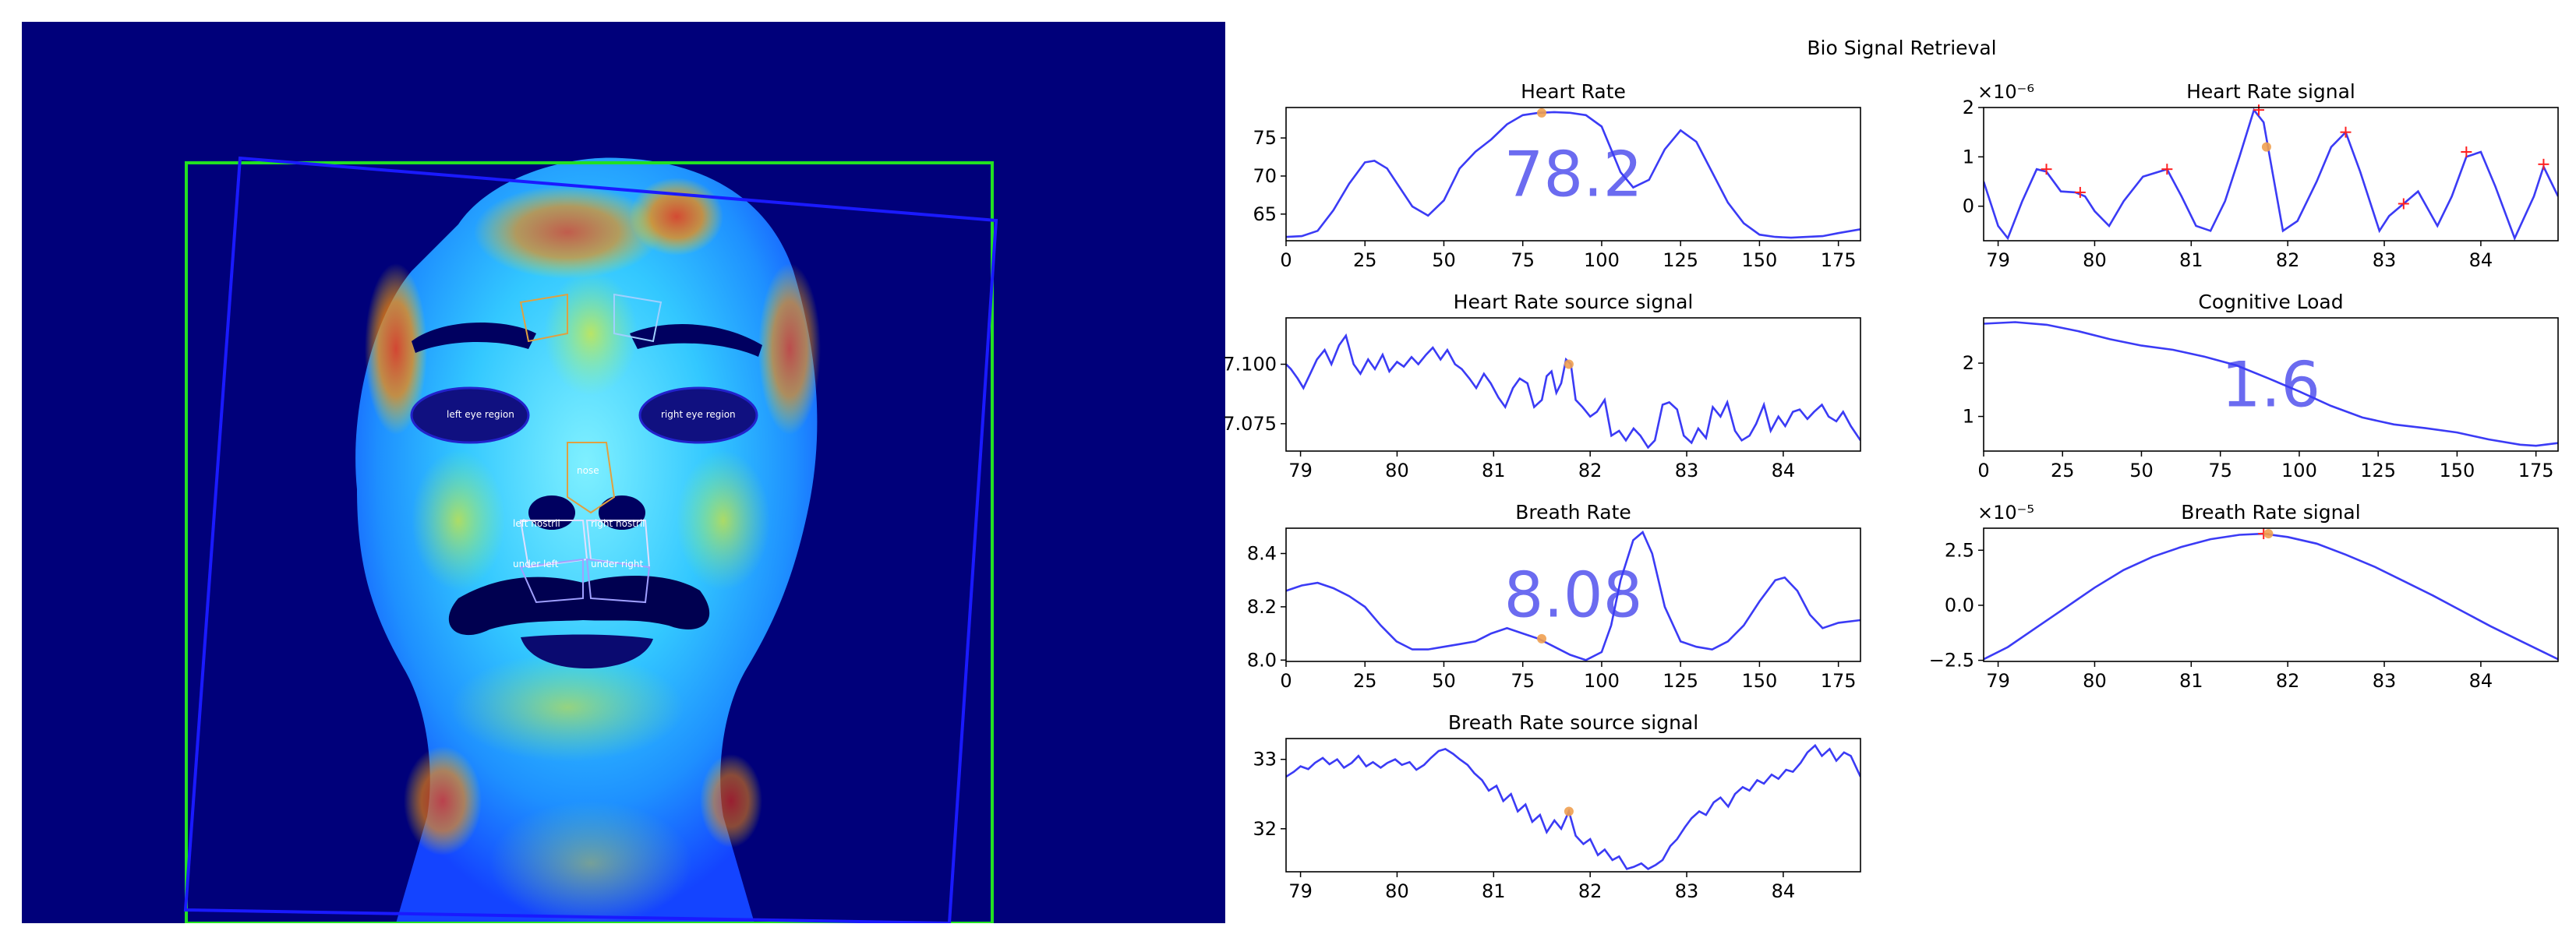  I want to click on chart-title: Breath Rate source signal, so click(1573, 722).